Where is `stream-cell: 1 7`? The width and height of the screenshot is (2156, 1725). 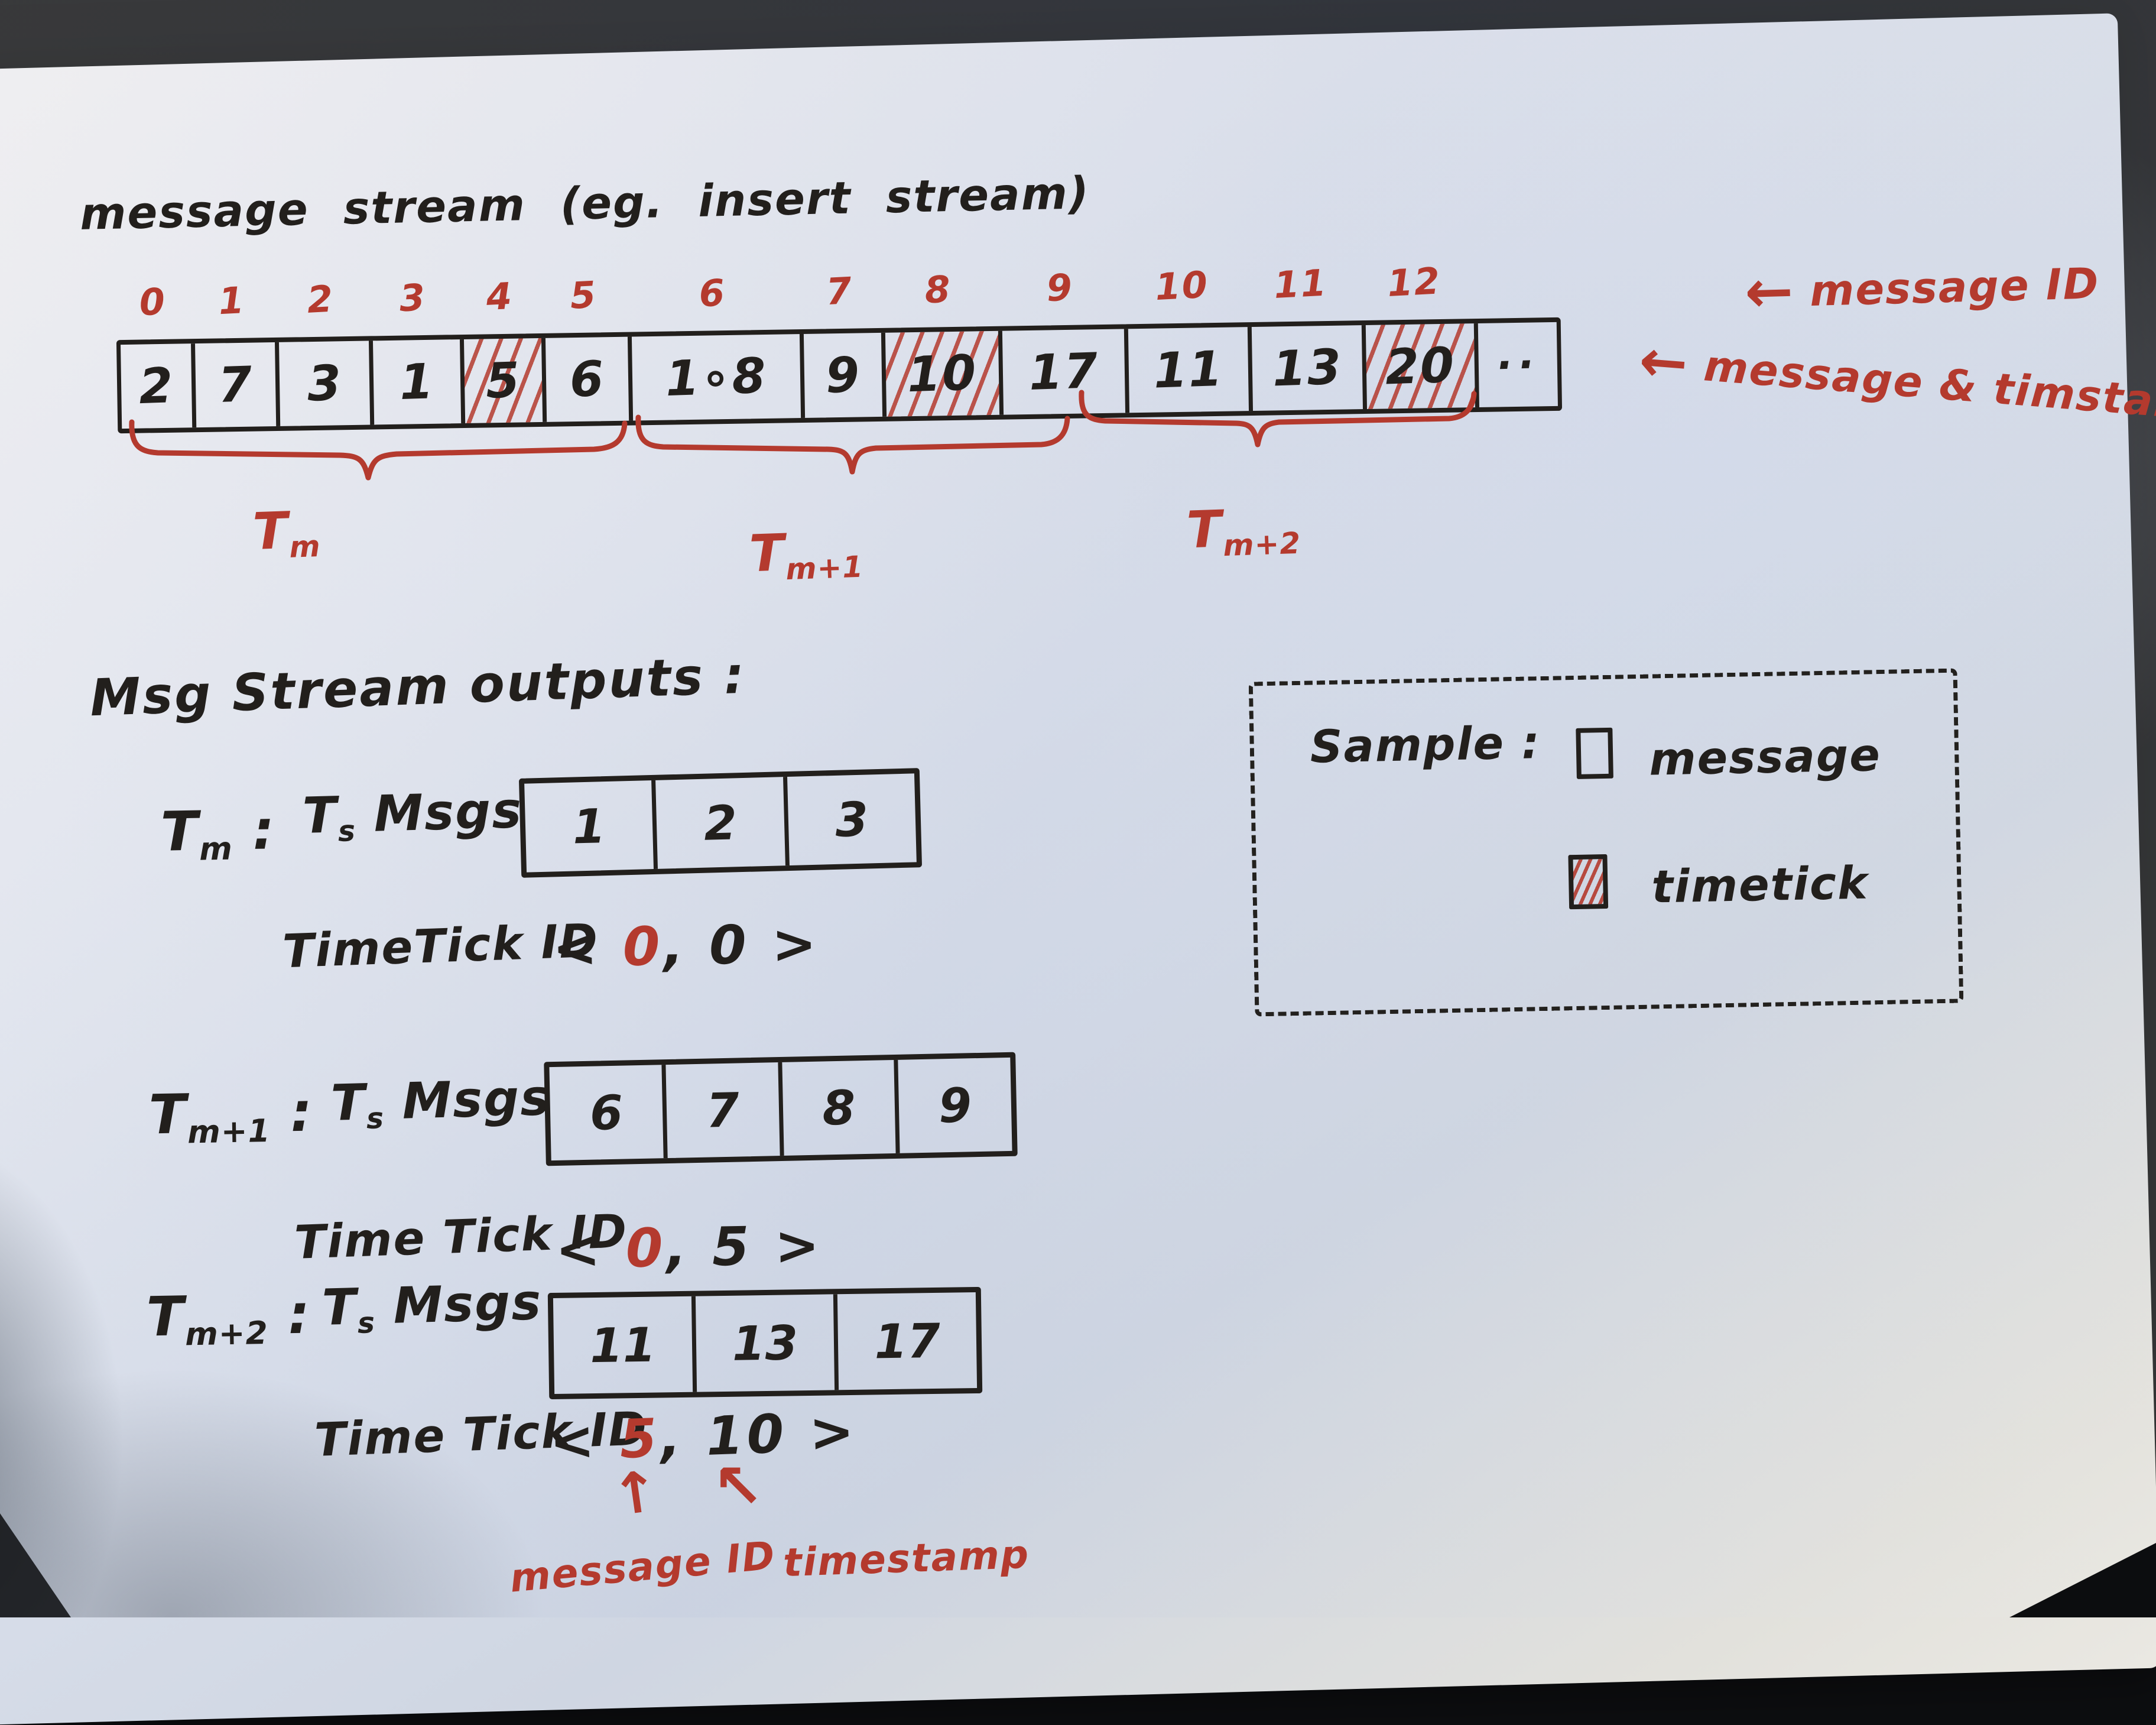 stream-cell: 1 7 is located at coordinates (237, 384).